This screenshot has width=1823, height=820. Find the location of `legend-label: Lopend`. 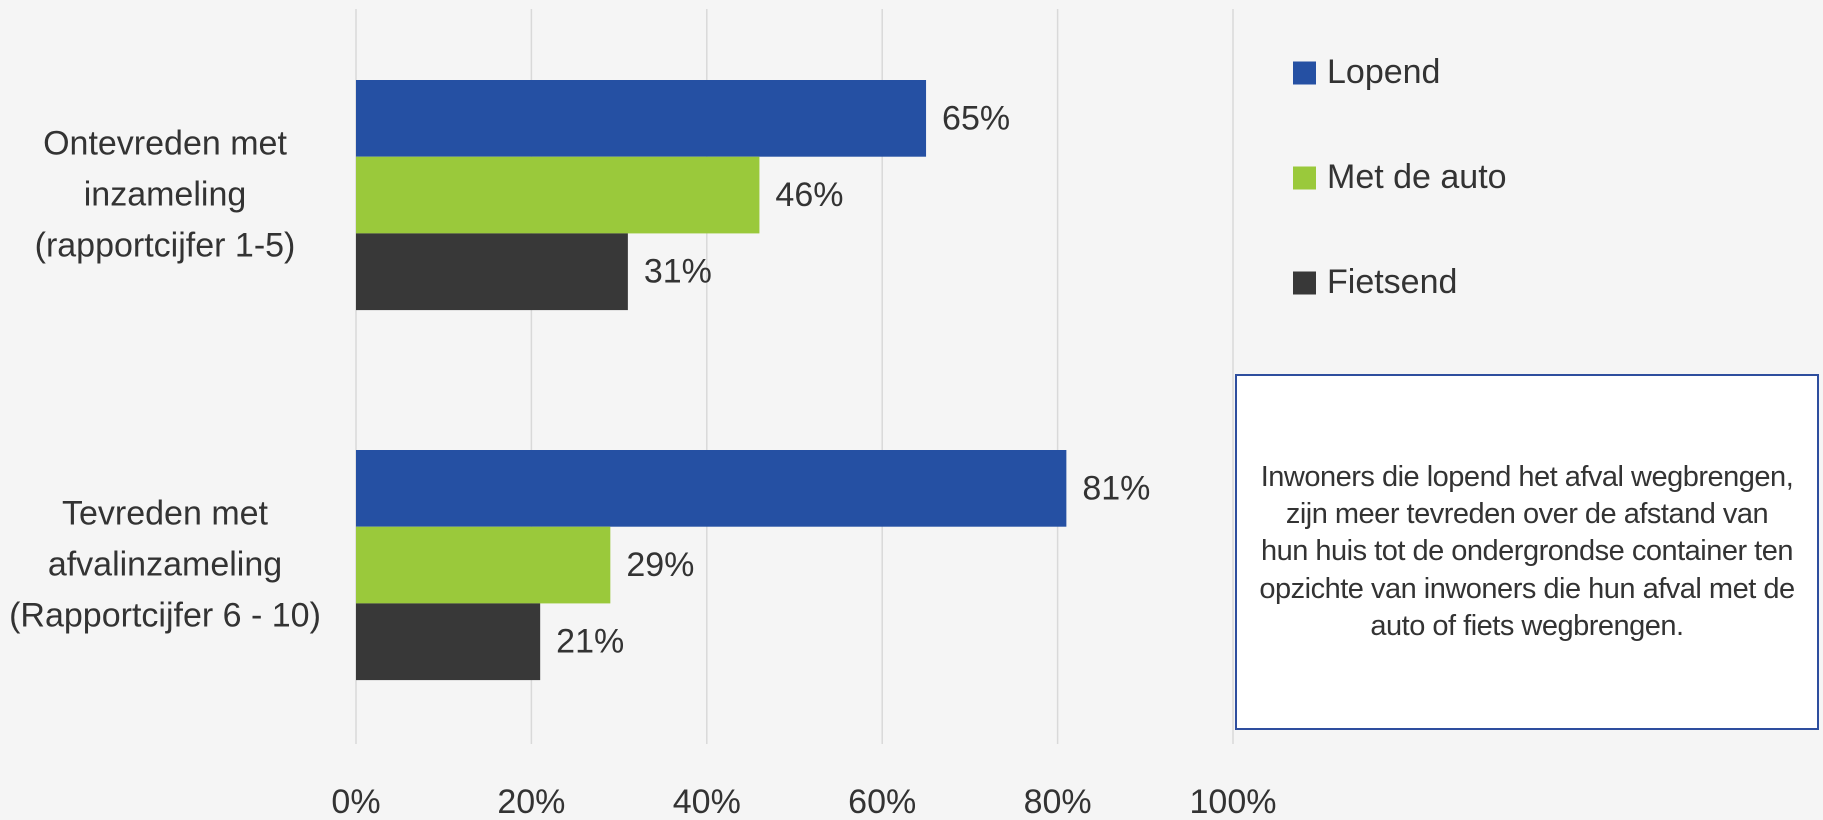

legend-label: Lopend is located at coordinates (1383, 72).